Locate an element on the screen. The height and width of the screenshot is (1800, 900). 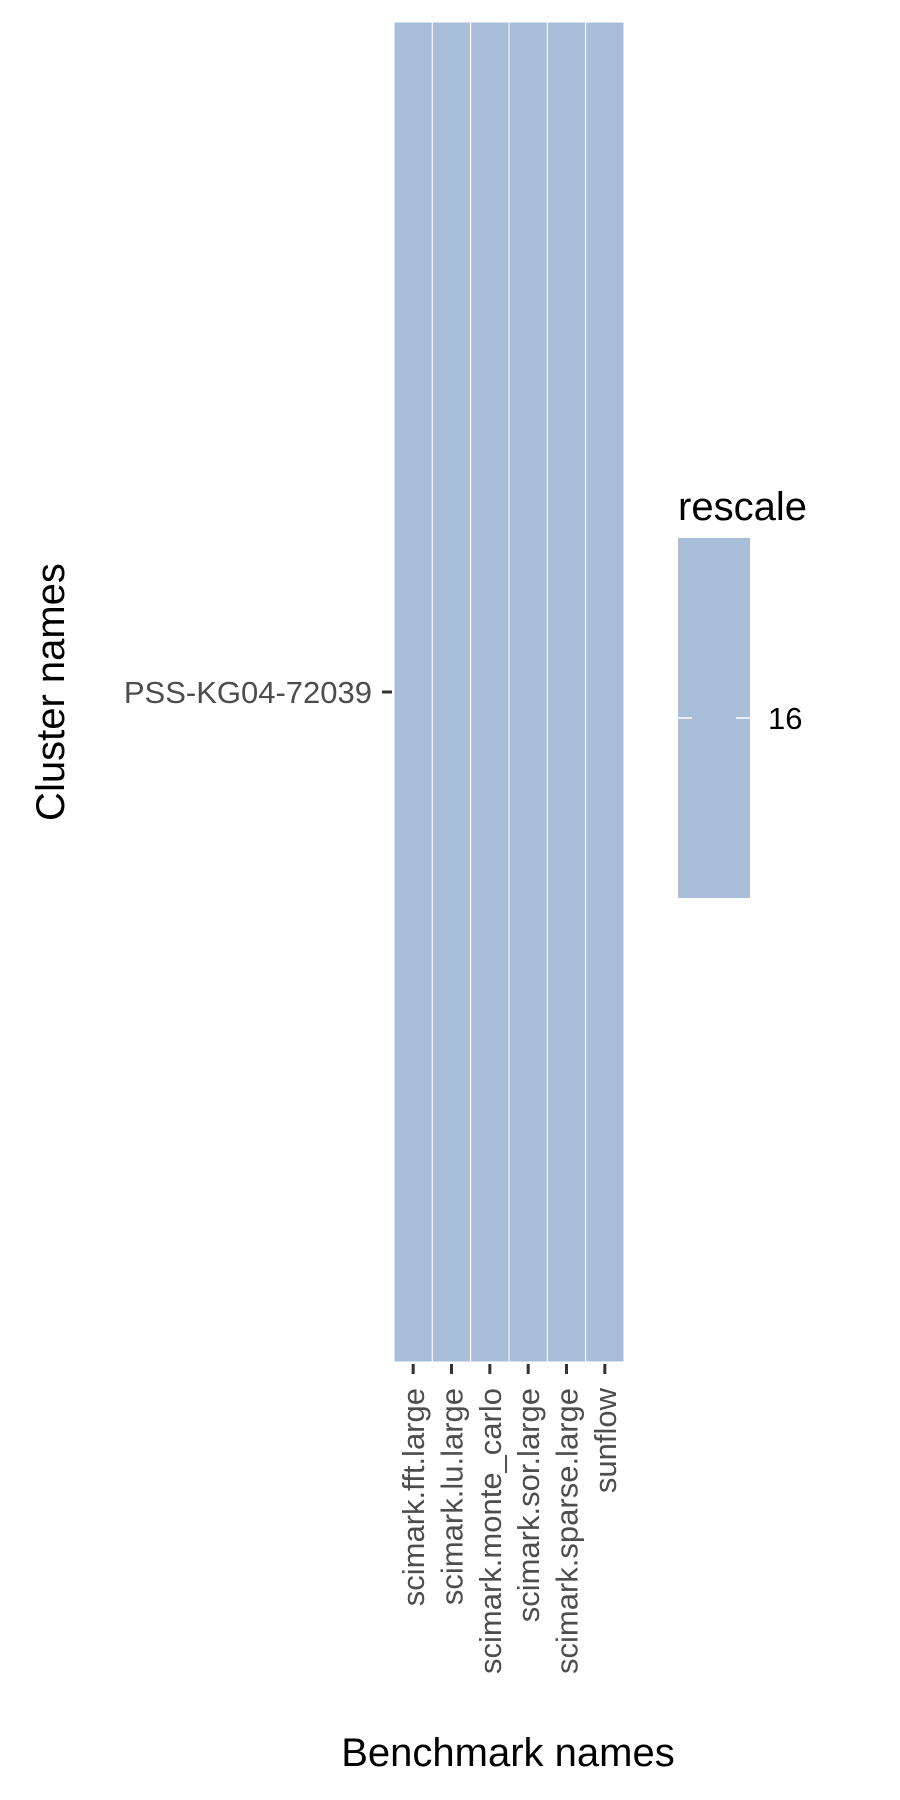
legend-tick-label: 16 is located at coordinates (785, 718).